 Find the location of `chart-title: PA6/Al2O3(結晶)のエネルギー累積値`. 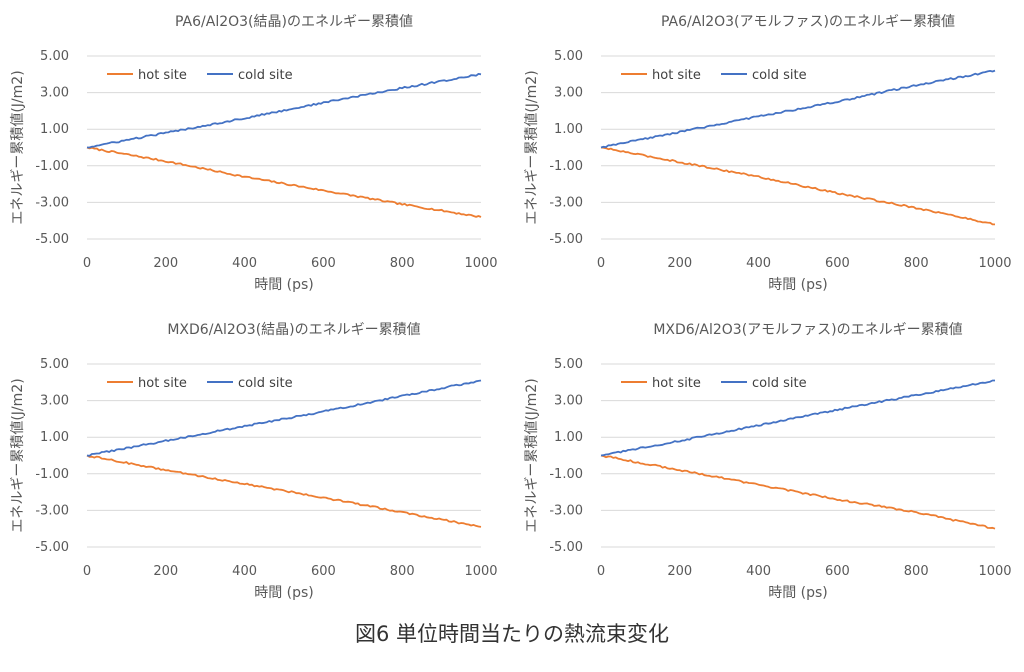

chart-title: PA6/Al2O3(結晶)のエネルギー累積値 is located at coordinates (294, 22).